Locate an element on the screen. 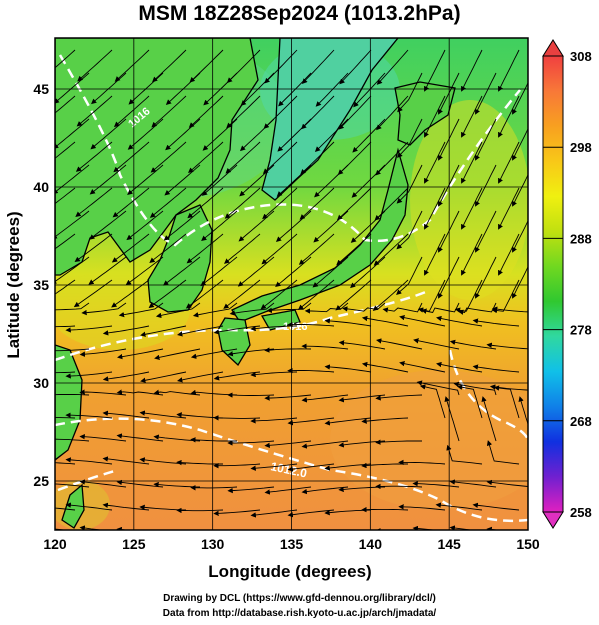  y-tick-label: 35 is located at coordinates (41, 285).